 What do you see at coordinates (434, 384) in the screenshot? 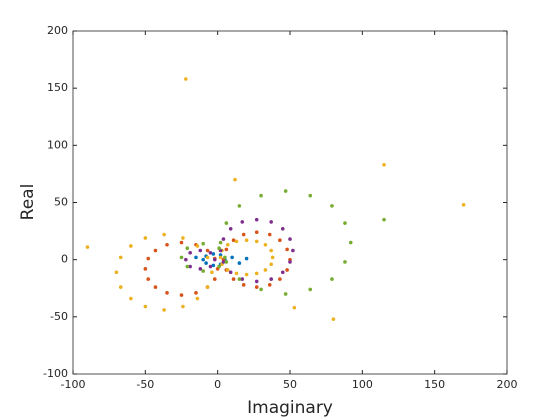
I see `x-tick-label: 150` at bounding box center [434, 384].